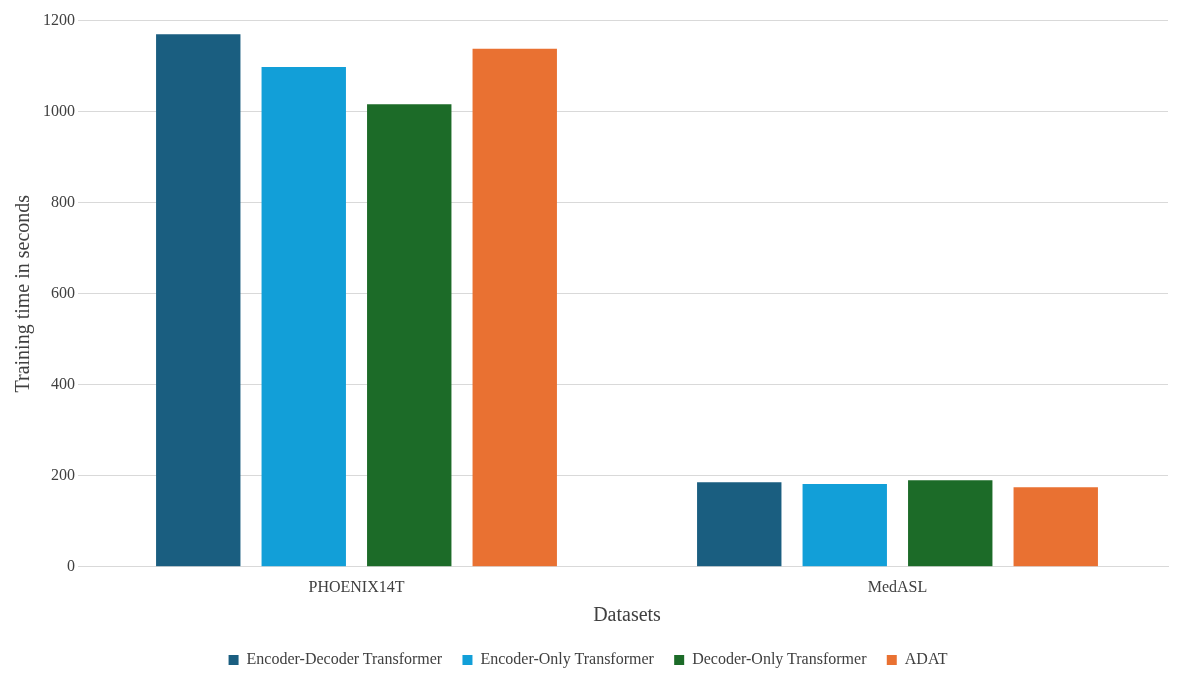 The height and width of the screenshot is (690, 1197). Describe the element at coordinates (567, 659) in the screenshot. I see `legend-label: Encoder-Only Transformer` at that location.